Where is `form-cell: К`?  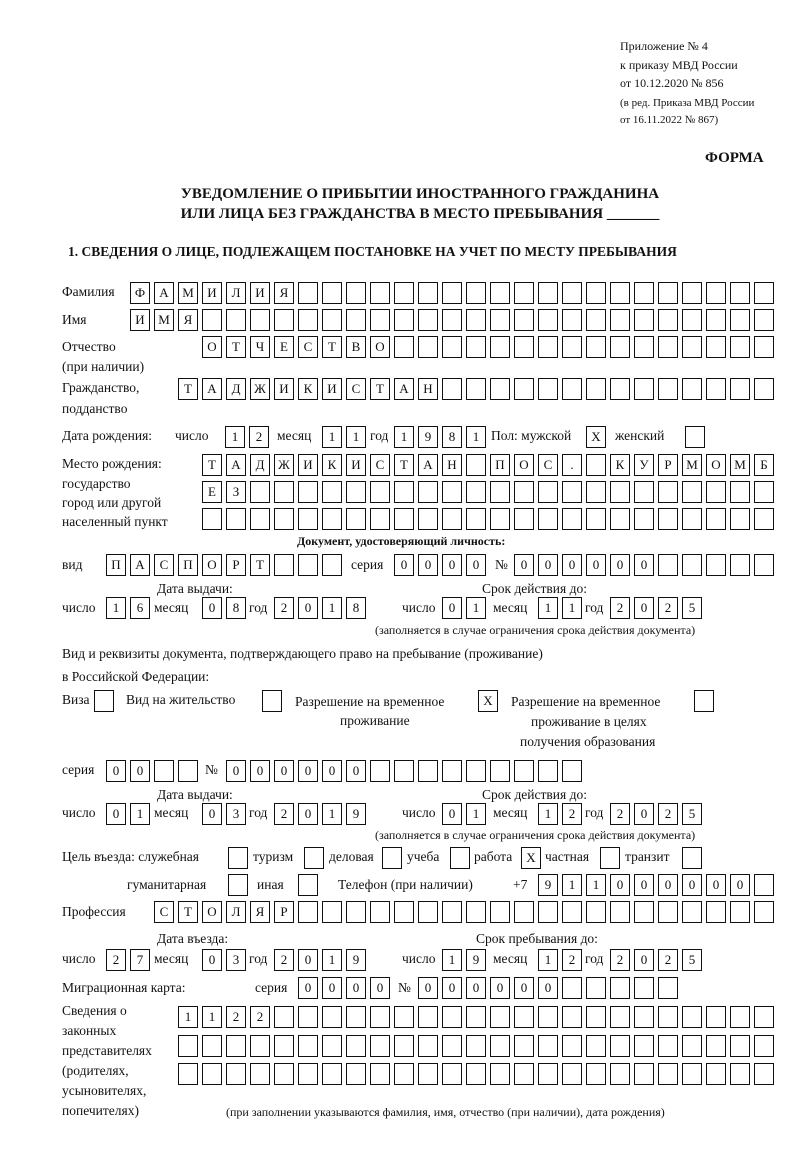 form-cell: К is located at coordinates (332, 465).